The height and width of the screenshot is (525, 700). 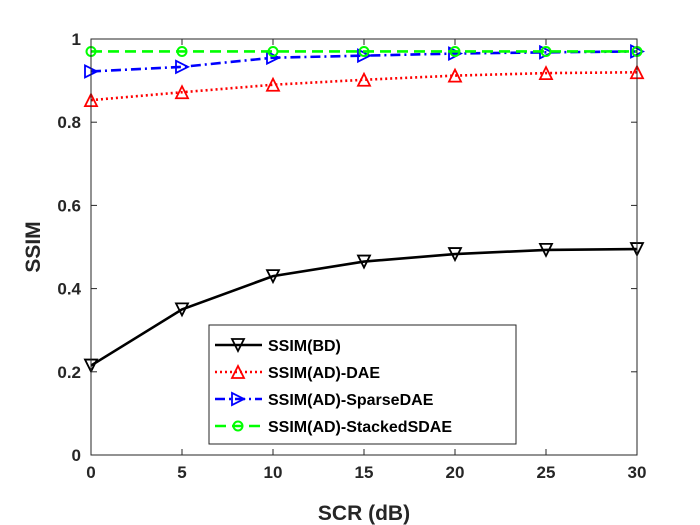 I want to click on legend-entry-2: SSIM(AD)-SparseDAE, so click(x=324, y=400).